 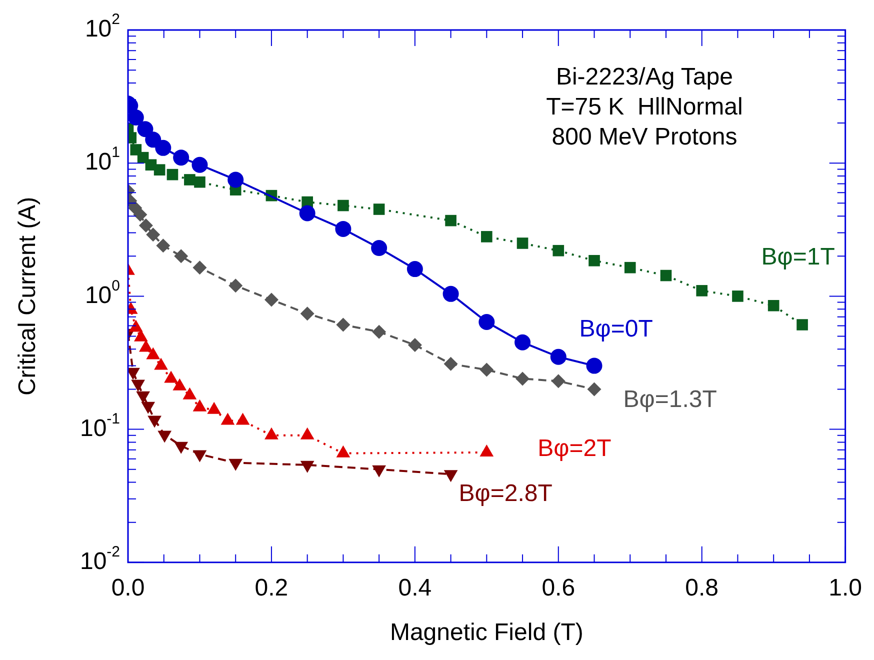 What do you see at coordinates (28, 296) in the screenshot?
I see `y-axis-title: Critical Current (A)` at bounding box center [28, 296].